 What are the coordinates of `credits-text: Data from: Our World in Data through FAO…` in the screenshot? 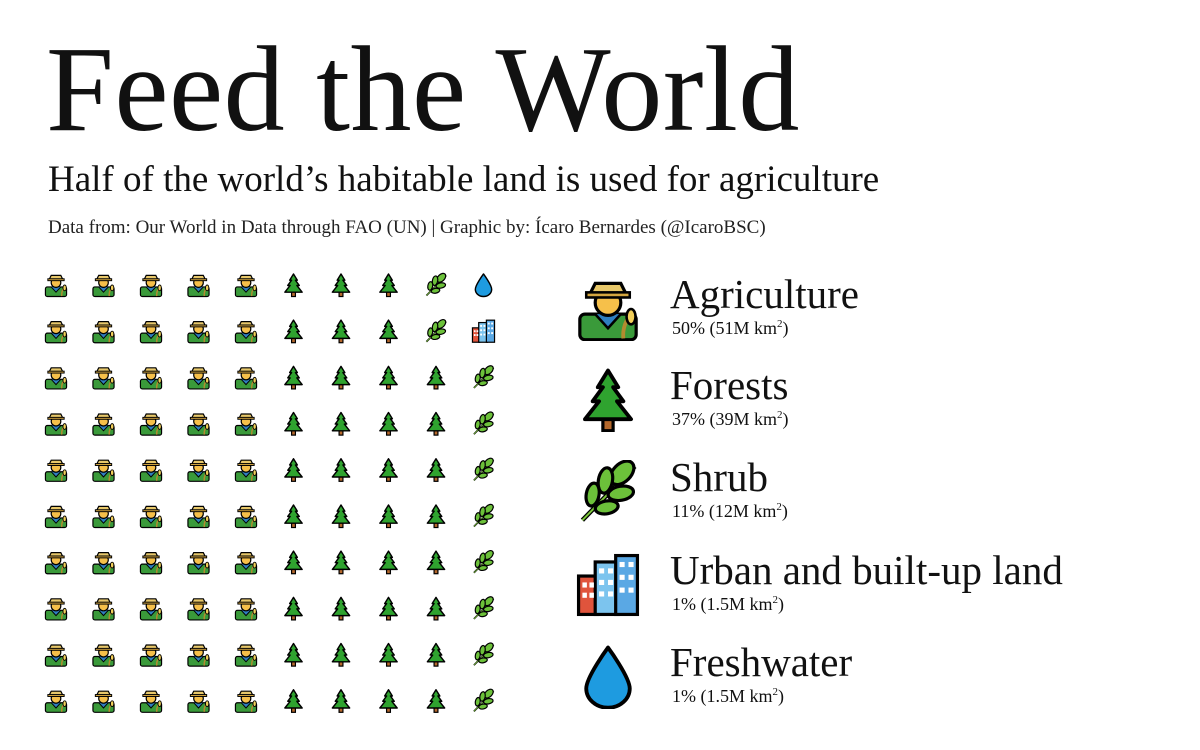 It's located at (407, 227).